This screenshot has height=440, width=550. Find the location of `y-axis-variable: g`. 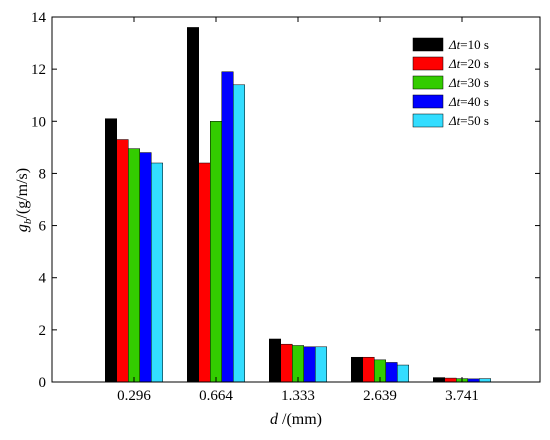

y-axis-variable: g is located at coordinates (22, 228).